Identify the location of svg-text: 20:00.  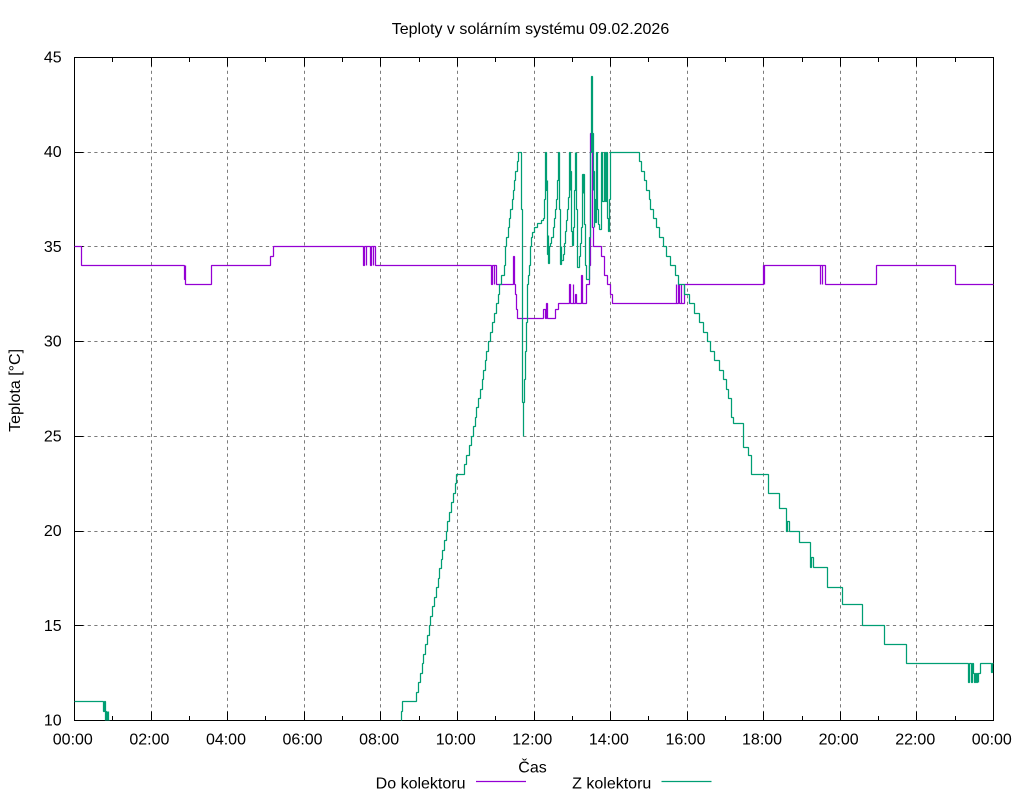
(839, 740).